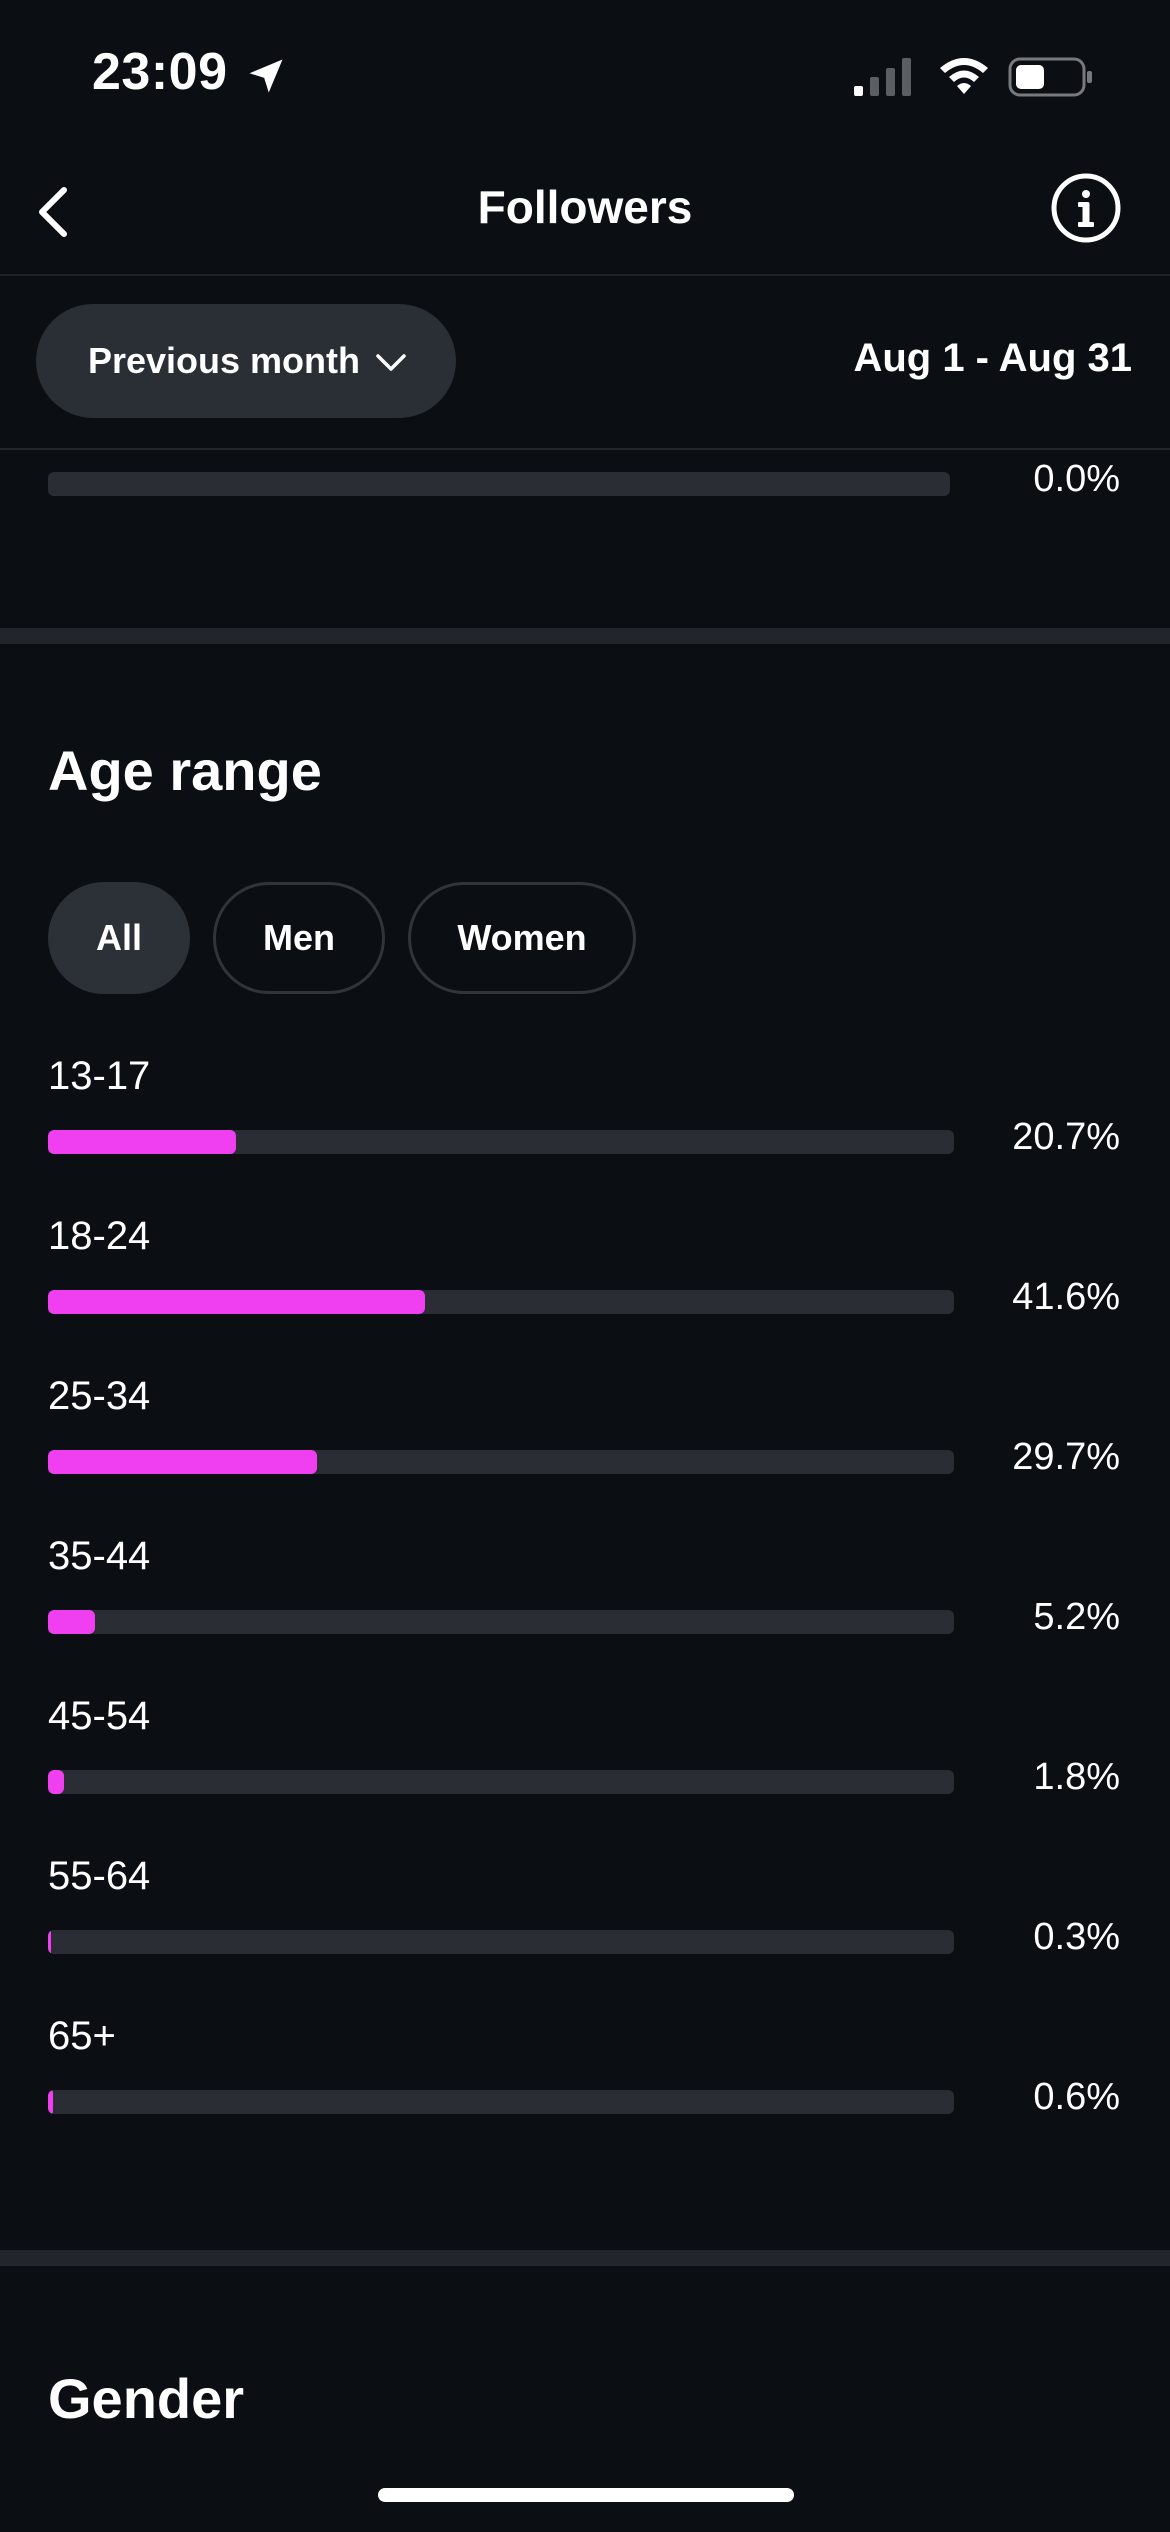  What do you see at coordinates (522, 938) in the screenshot?
I see `filter-women: Women` at bounding box center [522, 938].